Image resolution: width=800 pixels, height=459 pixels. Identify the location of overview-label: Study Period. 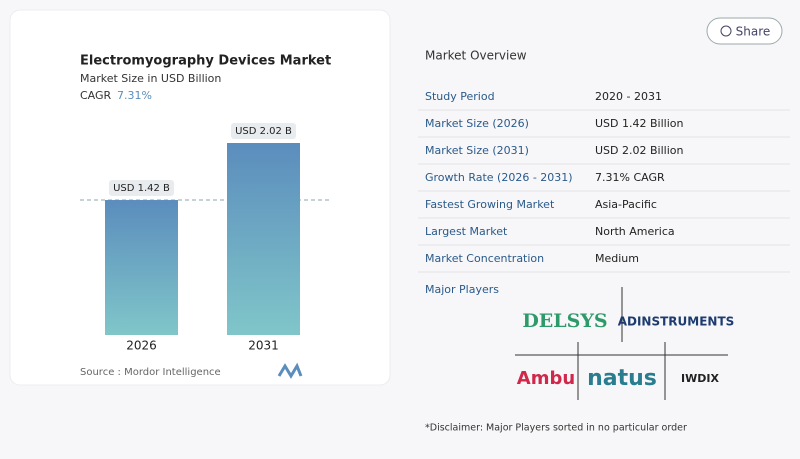
(460, 96).